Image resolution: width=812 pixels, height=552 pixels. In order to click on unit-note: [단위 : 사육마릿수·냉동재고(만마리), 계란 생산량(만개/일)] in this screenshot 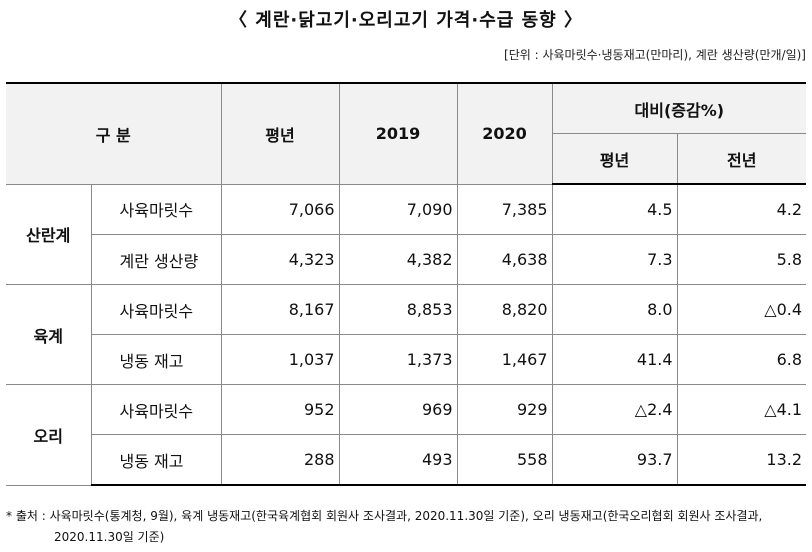, I will do `click(655, 55)`.